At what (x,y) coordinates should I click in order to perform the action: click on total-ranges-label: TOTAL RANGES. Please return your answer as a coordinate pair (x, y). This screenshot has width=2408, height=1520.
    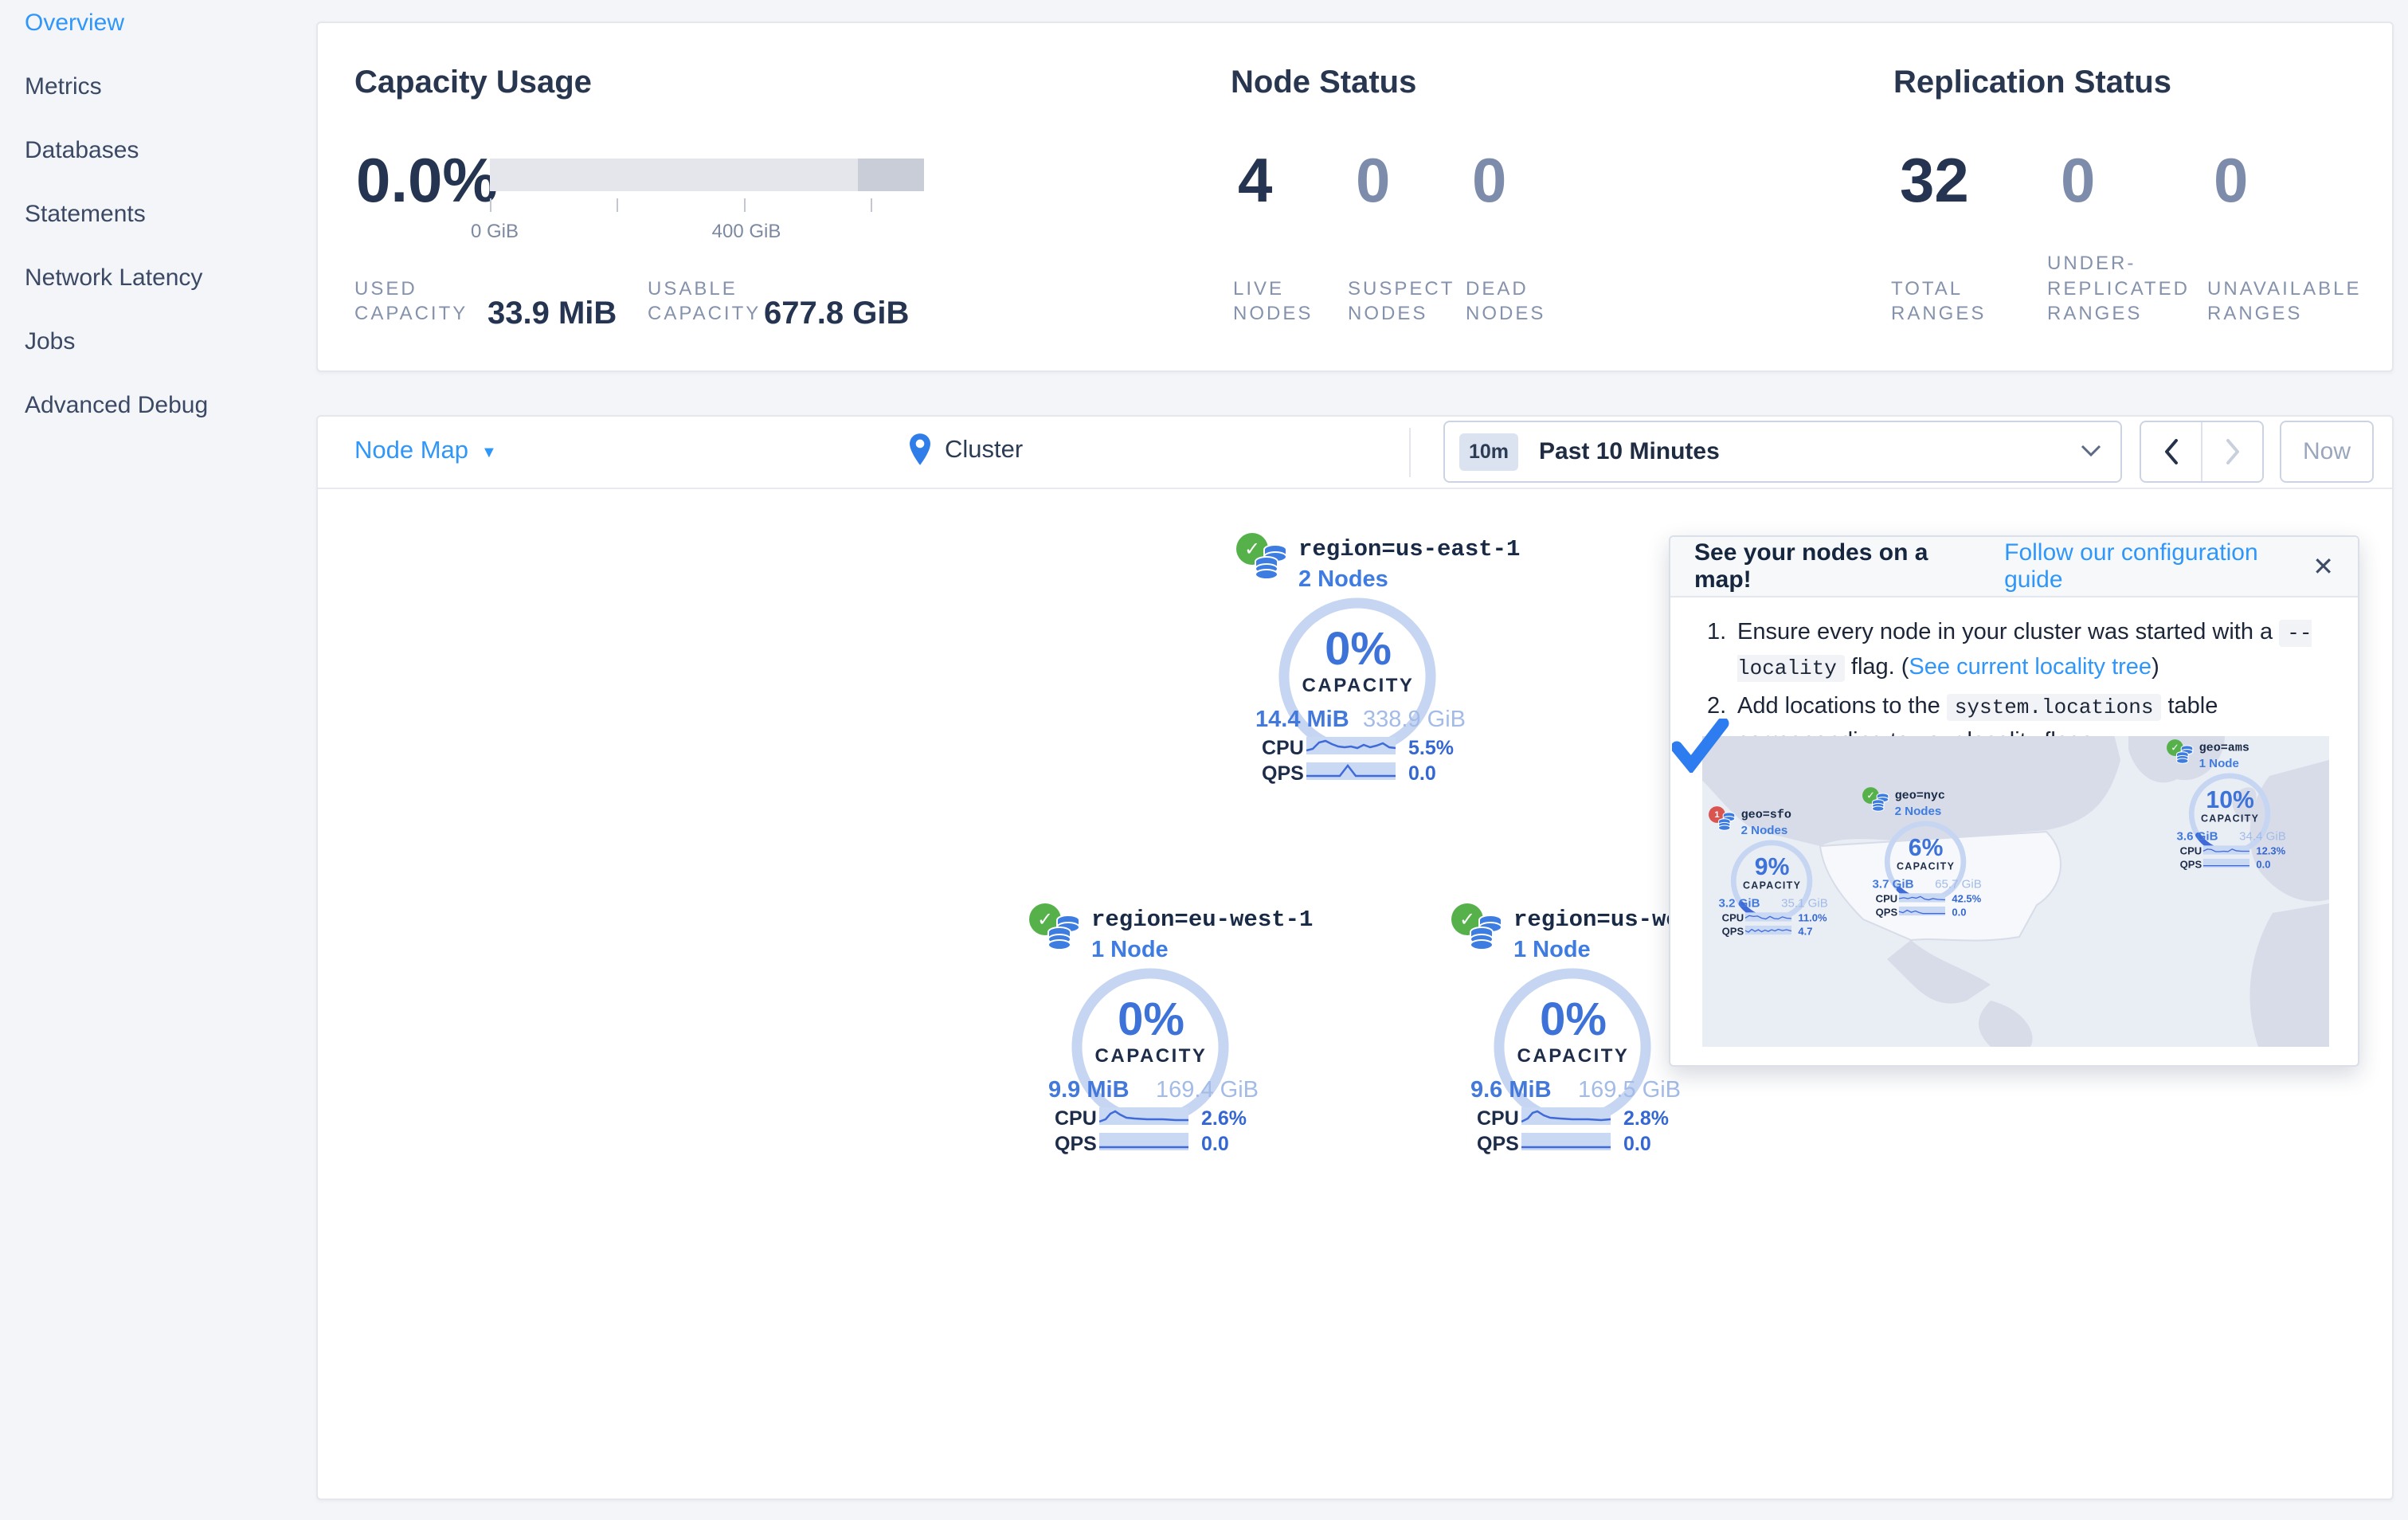
    Looking at the image, I should click on (1939, 300).